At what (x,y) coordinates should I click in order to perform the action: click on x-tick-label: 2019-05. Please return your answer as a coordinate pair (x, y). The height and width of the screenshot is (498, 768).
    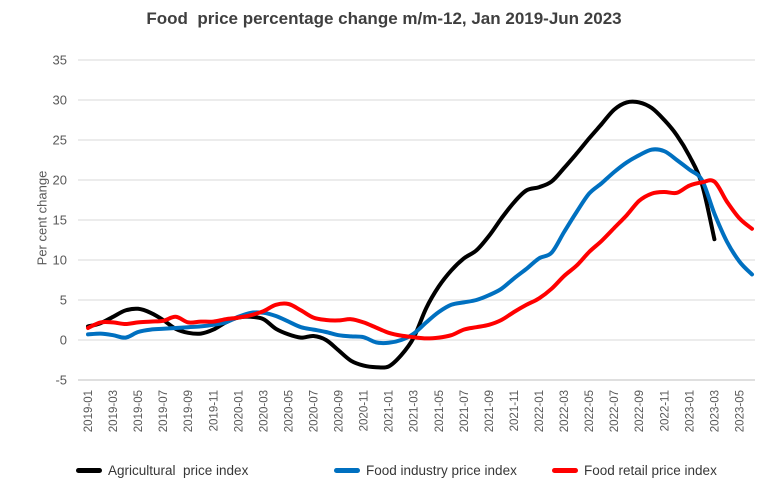
    Looking at the image, I should click on (139, 411).